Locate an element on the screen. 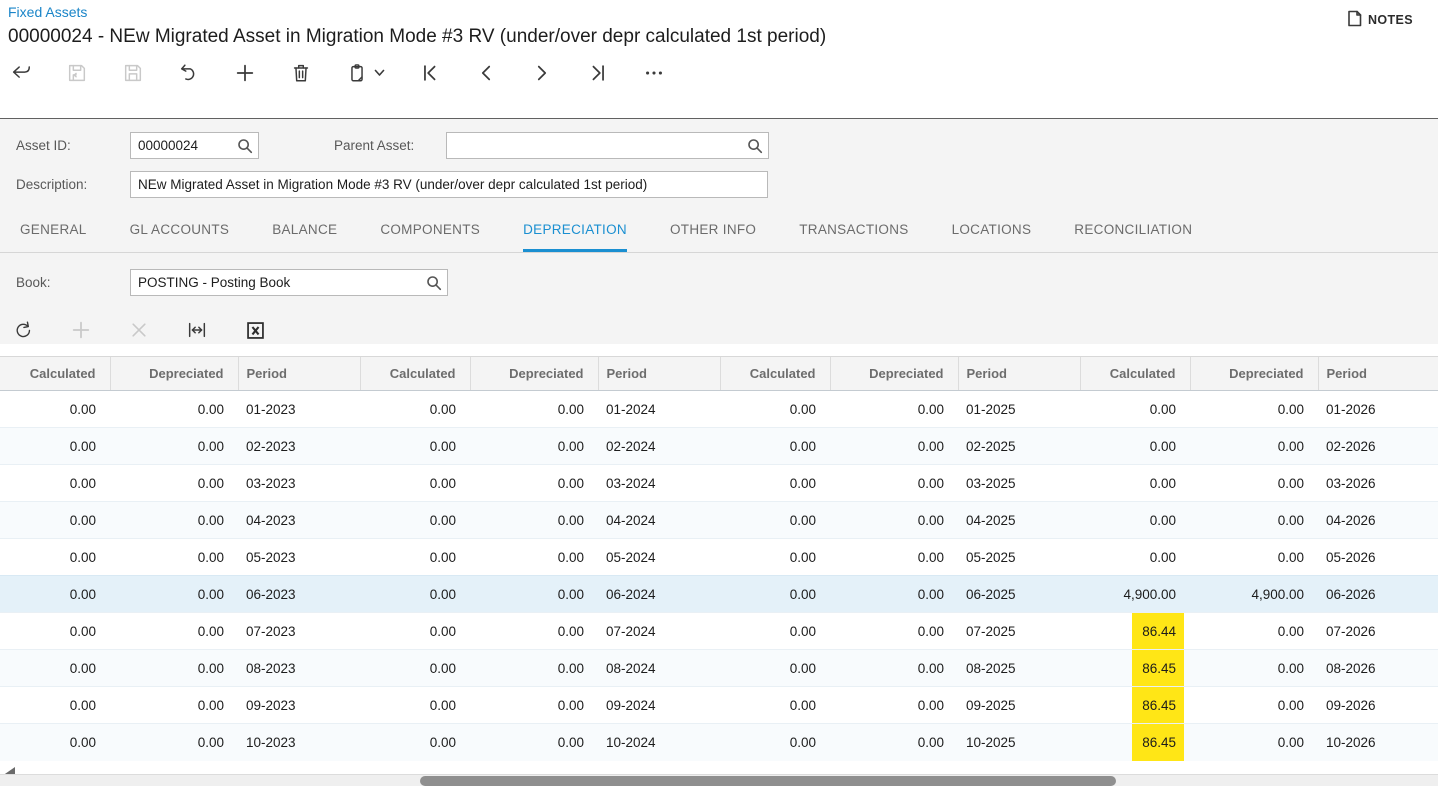 Image resolution: width=1438 pixels, height=786 pixels. cell-calculated: 86.44 is located at coordinates (1135, 631).